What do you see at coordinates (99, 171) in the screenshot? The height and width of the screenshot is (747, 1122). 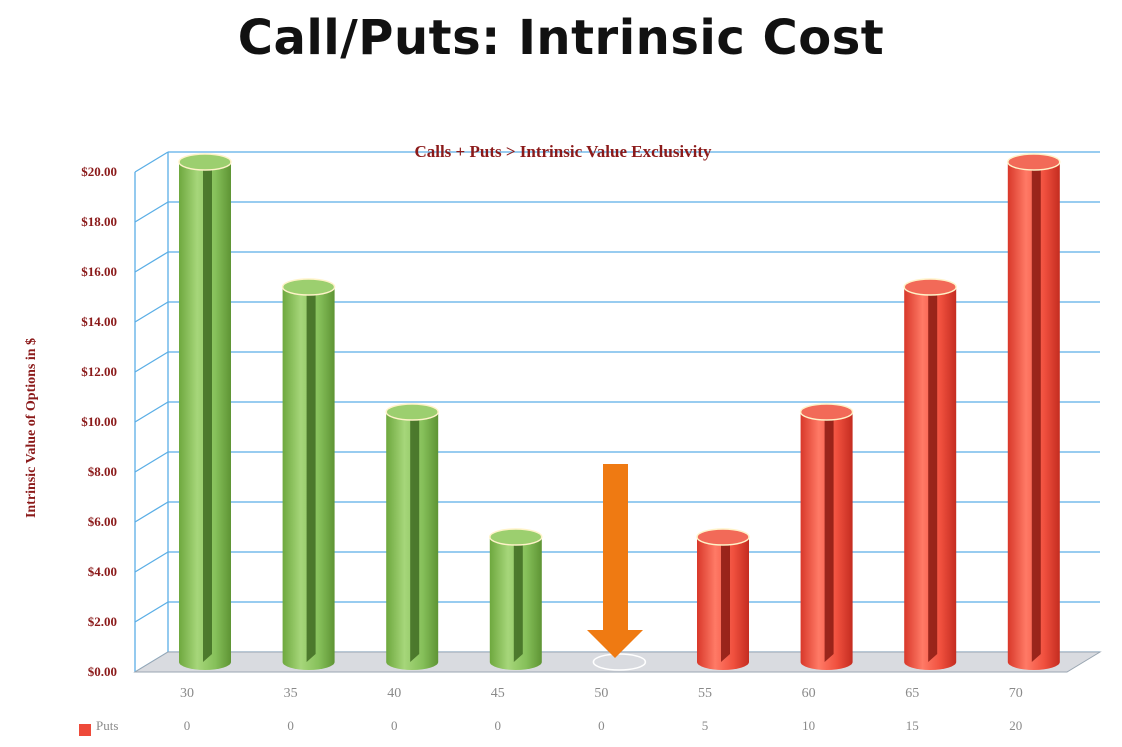 I see `y-tick-label: $20.00` at bounding box center [99, 171].